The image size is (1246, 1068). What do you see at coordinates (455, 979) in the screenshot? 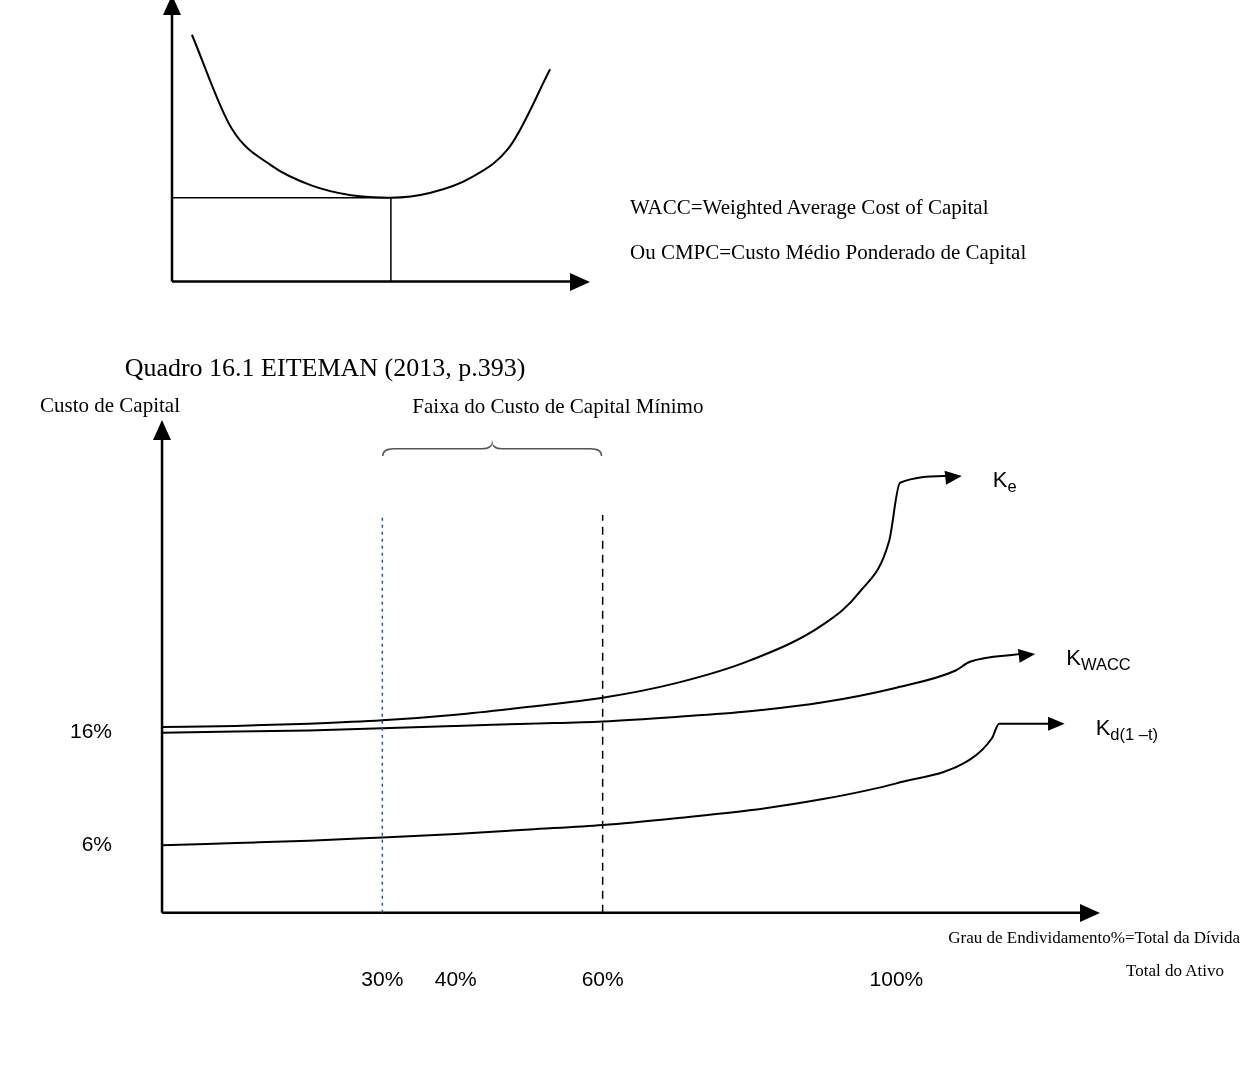
I see `x-tick-label: 40%` at bounding box center [455, 979].